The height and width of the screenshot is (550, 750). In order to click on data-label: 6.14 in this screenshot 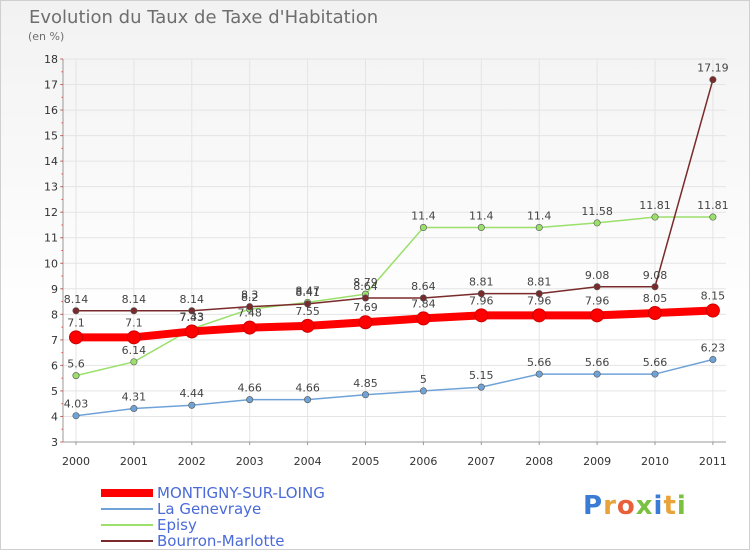, I will do `click(134, 350)`.